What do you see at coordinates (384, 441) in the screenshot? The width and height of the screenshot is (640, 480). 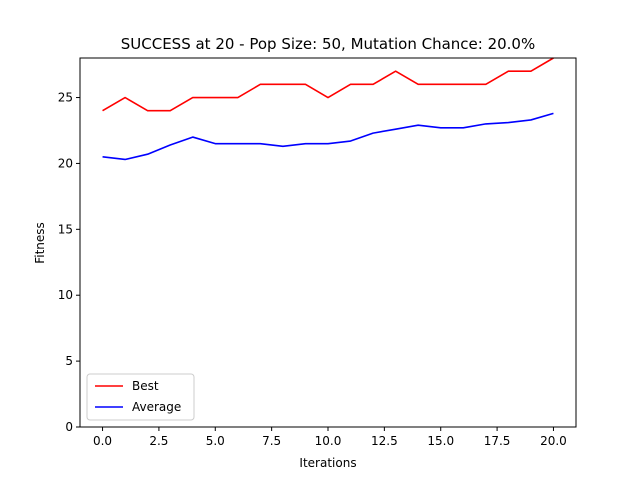 I see `x-tick-label: 12.5` at bounding box center [384, 441].